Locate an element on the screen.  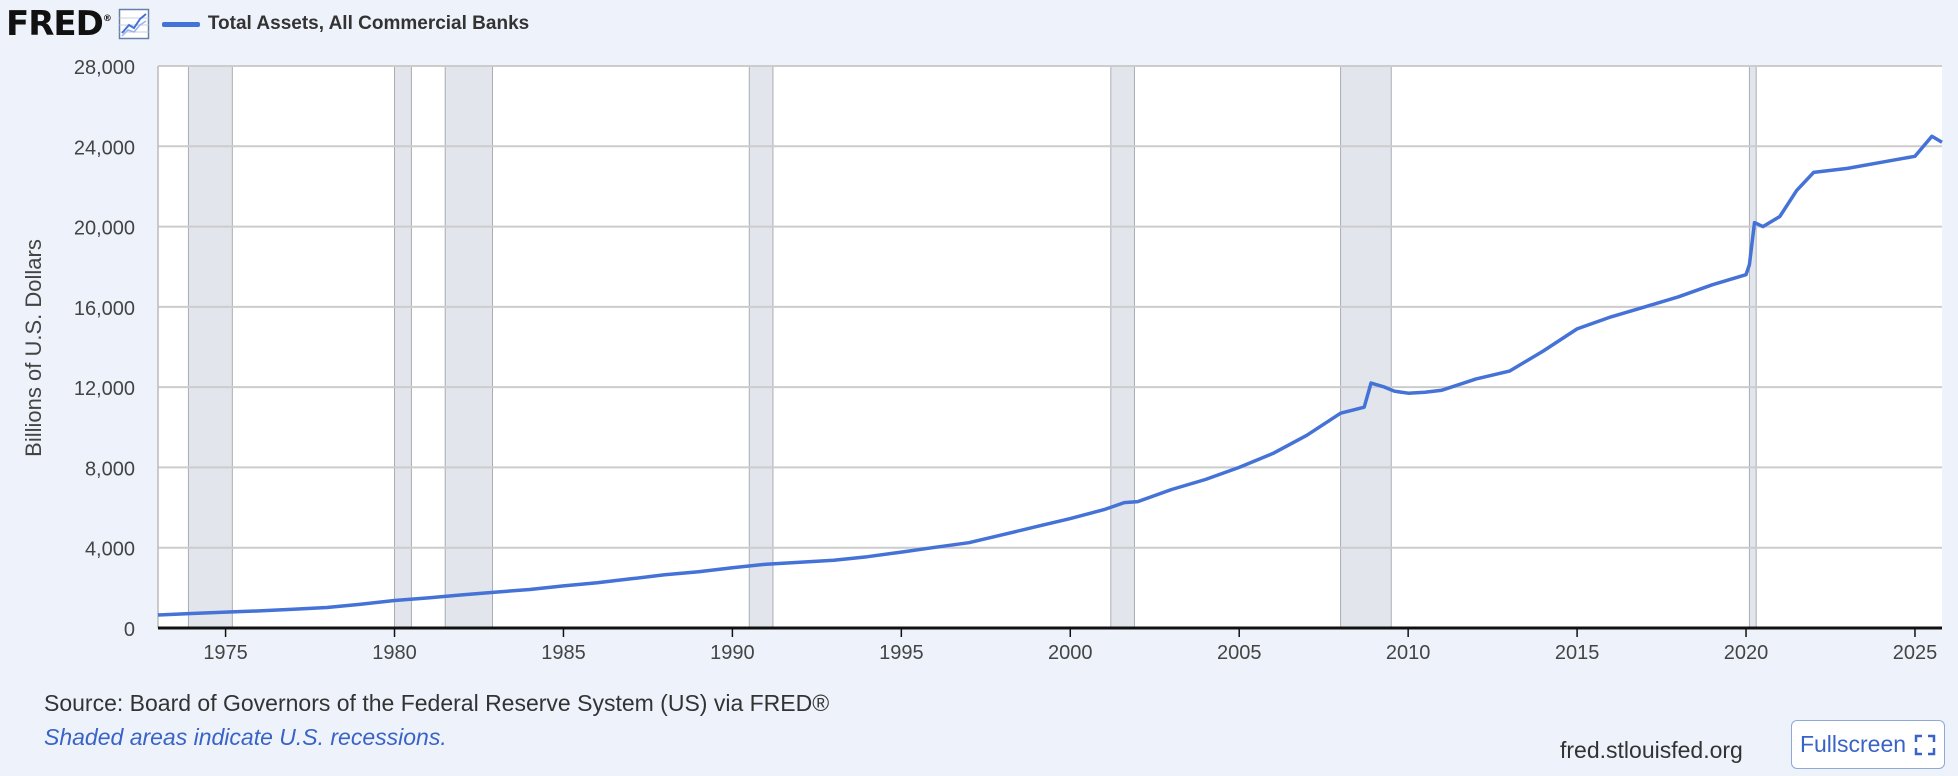
fullscreen-label: Fullscreen is located at coordinates (1853, 744).